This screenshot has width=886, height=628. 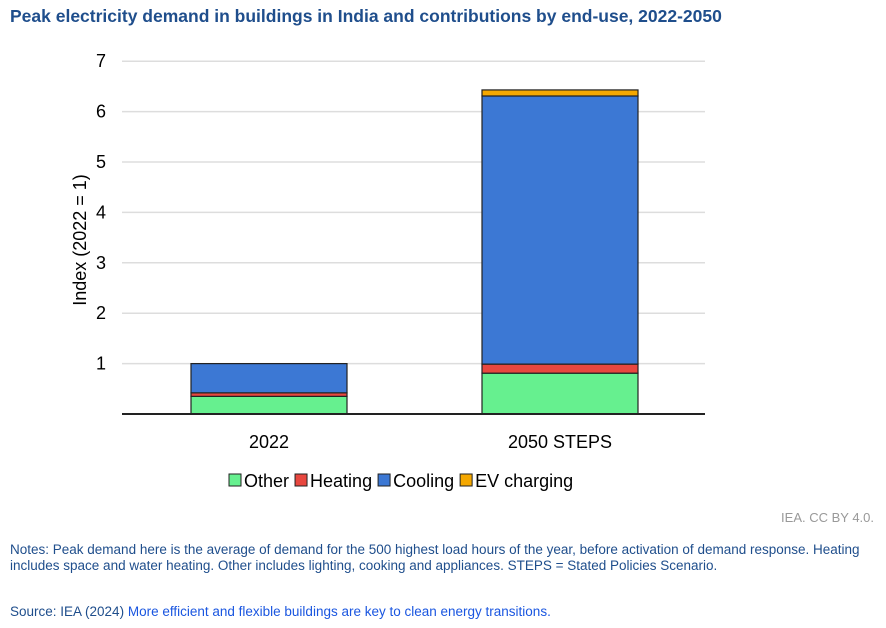 What do you see at coordinates (560, 368) in the screenshot?
I see `bar-heating` at bounding box center [560, 368].